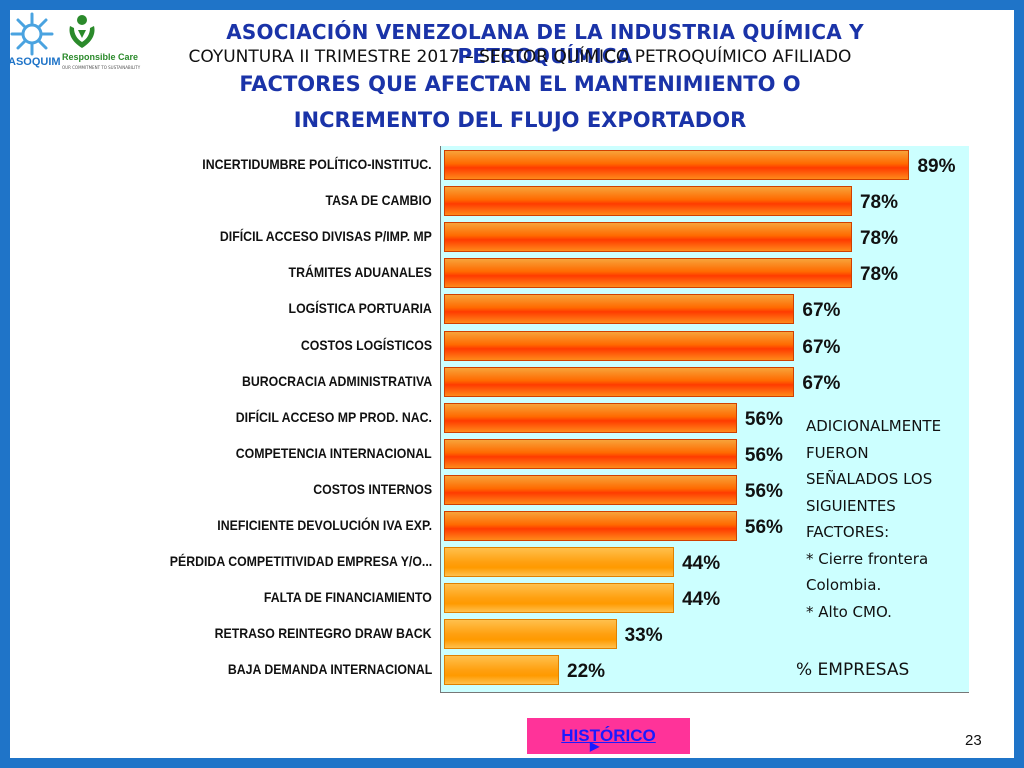  What do you see at coordinates (520, 84) in the screenshot?
I see `chart-title-line-1: FACTORES QUE AFECTAN EL MANTENIMIENTO O` at bounding box center [520, 84].